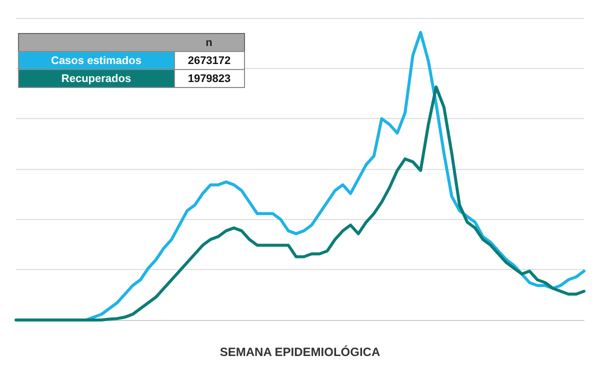  I want to click on x-axis-title: SEMANA EPIDEMIOLÓGICA, so click(300, 352).